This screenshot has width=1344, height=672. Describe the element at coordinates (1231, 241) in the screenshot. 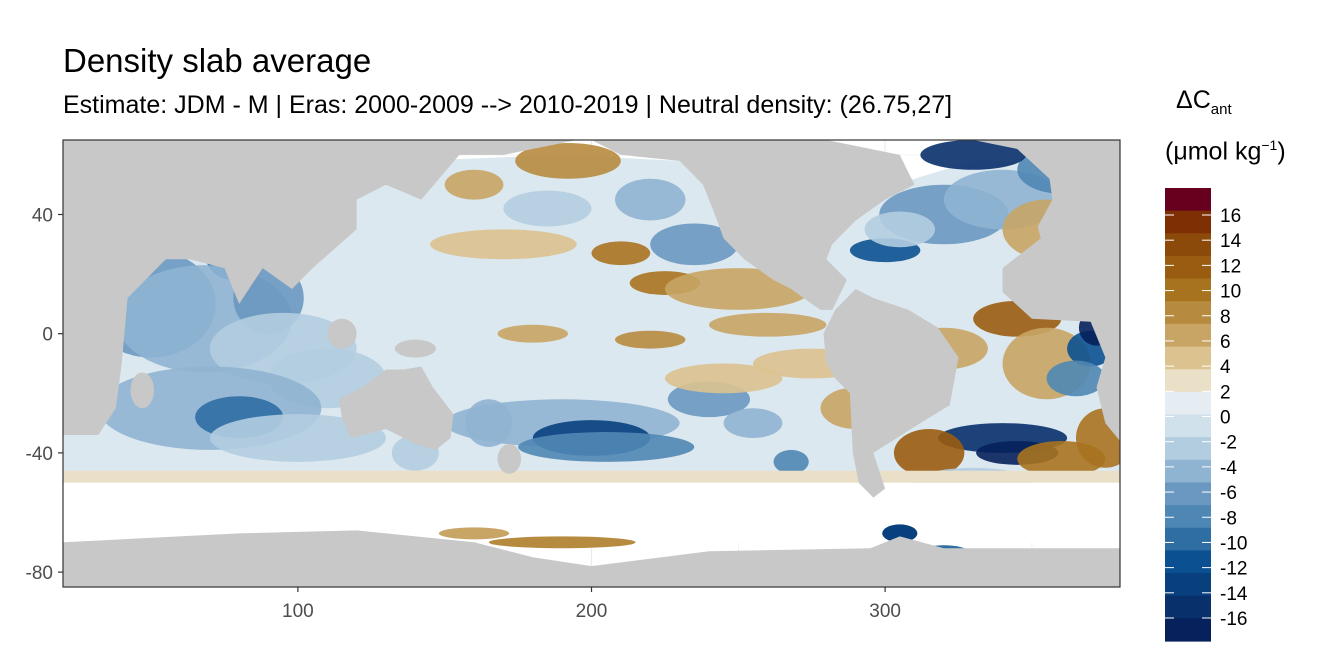

I see `legend-label: 14` at that location.